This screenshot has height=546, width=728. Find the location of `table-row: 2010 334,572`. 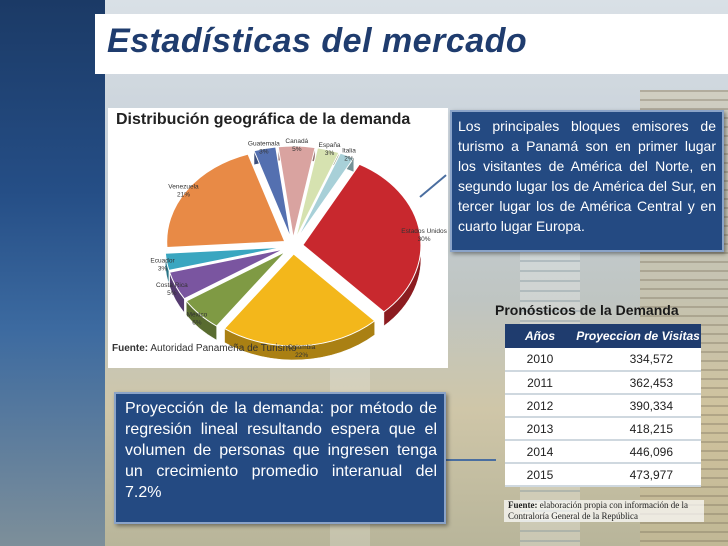

table-row: 2010 334,572 is located at coordinates (603, 360).